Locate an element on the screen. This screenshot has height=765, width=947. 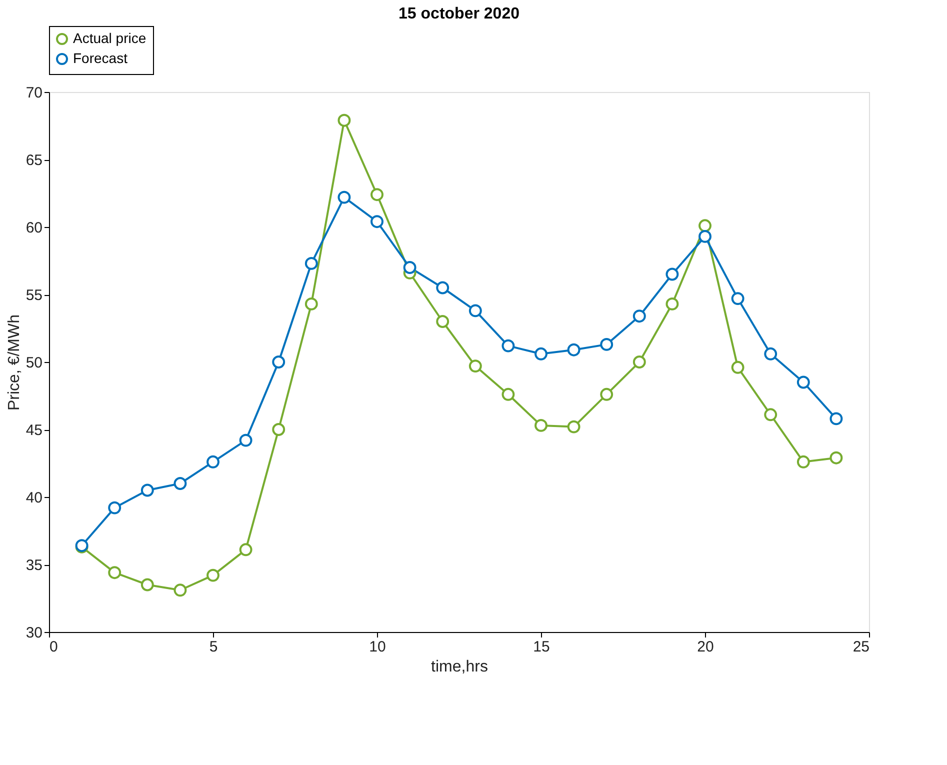
x-tick-label: 20 is located at coordinates (705, 647).